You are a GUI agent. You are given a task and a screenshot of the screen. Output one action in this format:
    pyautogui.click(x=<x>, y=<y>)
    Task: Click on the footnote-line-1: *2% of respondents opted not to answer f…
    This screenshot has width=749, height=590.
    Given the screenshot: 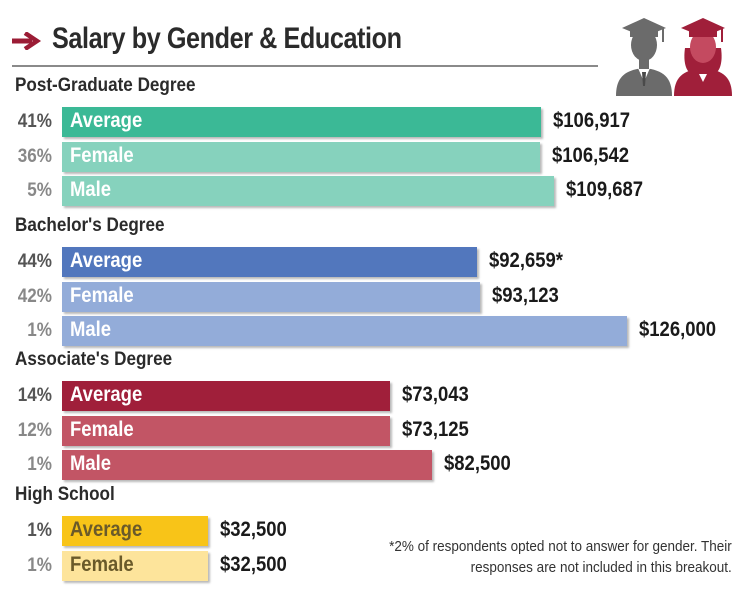 What is the action you would take?
    pyautogui.click(x=560, y=546)
    